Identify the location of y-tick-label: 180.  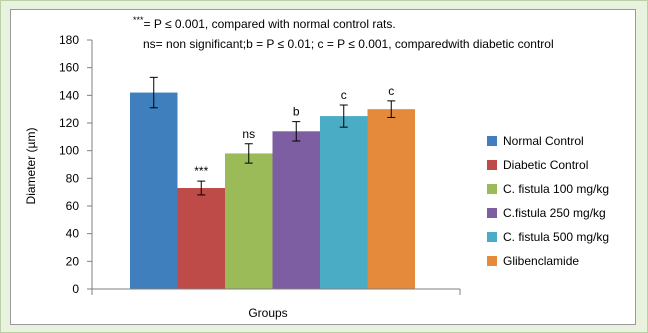
(69, 40).